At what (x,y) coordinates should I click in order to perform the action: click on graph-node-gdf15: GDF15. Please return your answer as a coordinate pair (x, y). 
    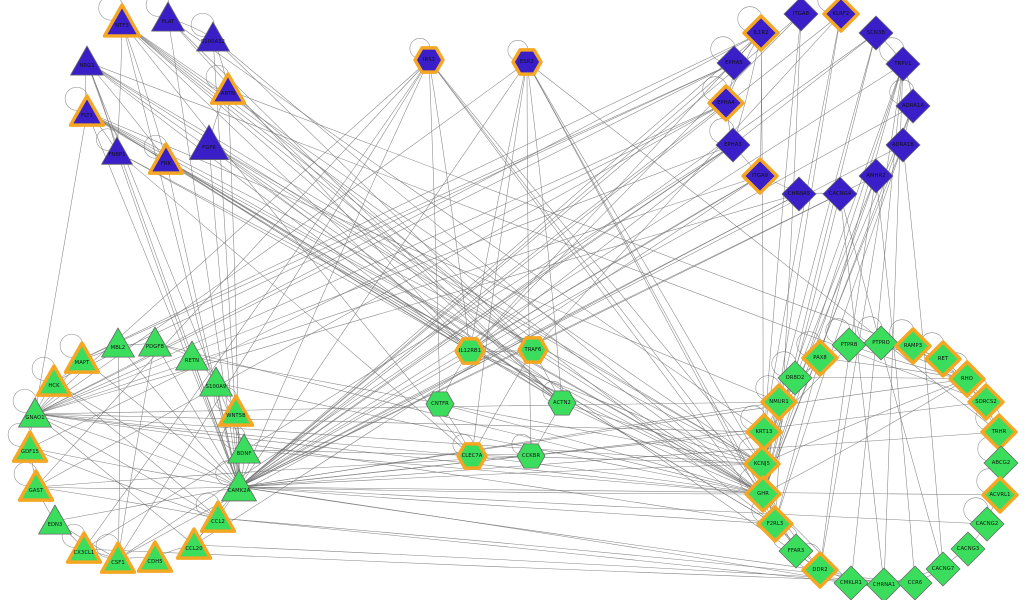
    Looking at the image, I should click on (30, 448).